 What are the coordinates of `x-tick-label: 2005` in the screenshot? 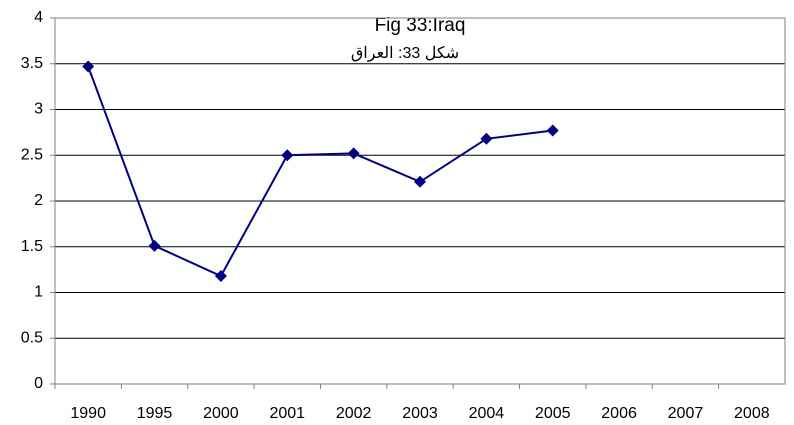 It's located at (553, 413).